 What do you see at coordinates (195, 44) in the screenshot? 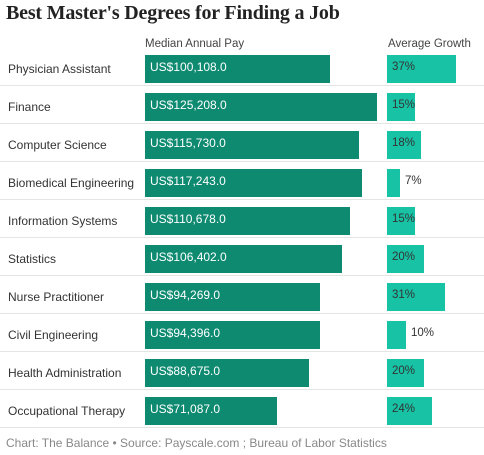
I see `column-header-pay: Median Annual Pay` at bounding box center [195, 44].